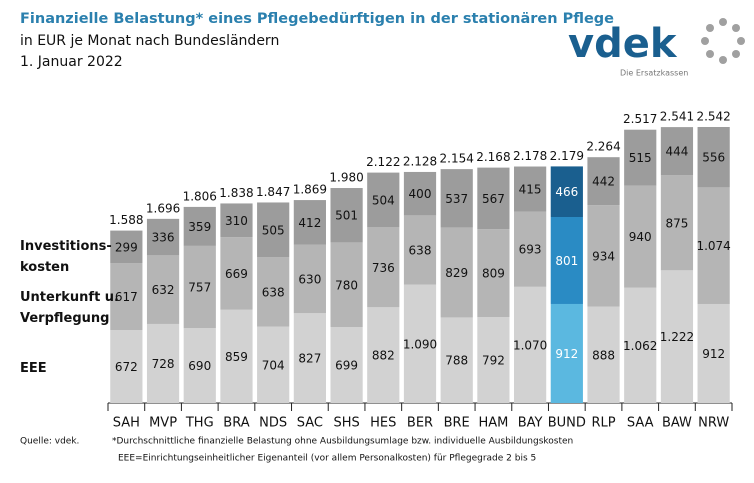 The height and width of the screenshot is (483, 754). What do you see at coordinates (71, 62) in the screenshot?
I see `date: 1. Januar 2022` at bounding box center [71, 62].